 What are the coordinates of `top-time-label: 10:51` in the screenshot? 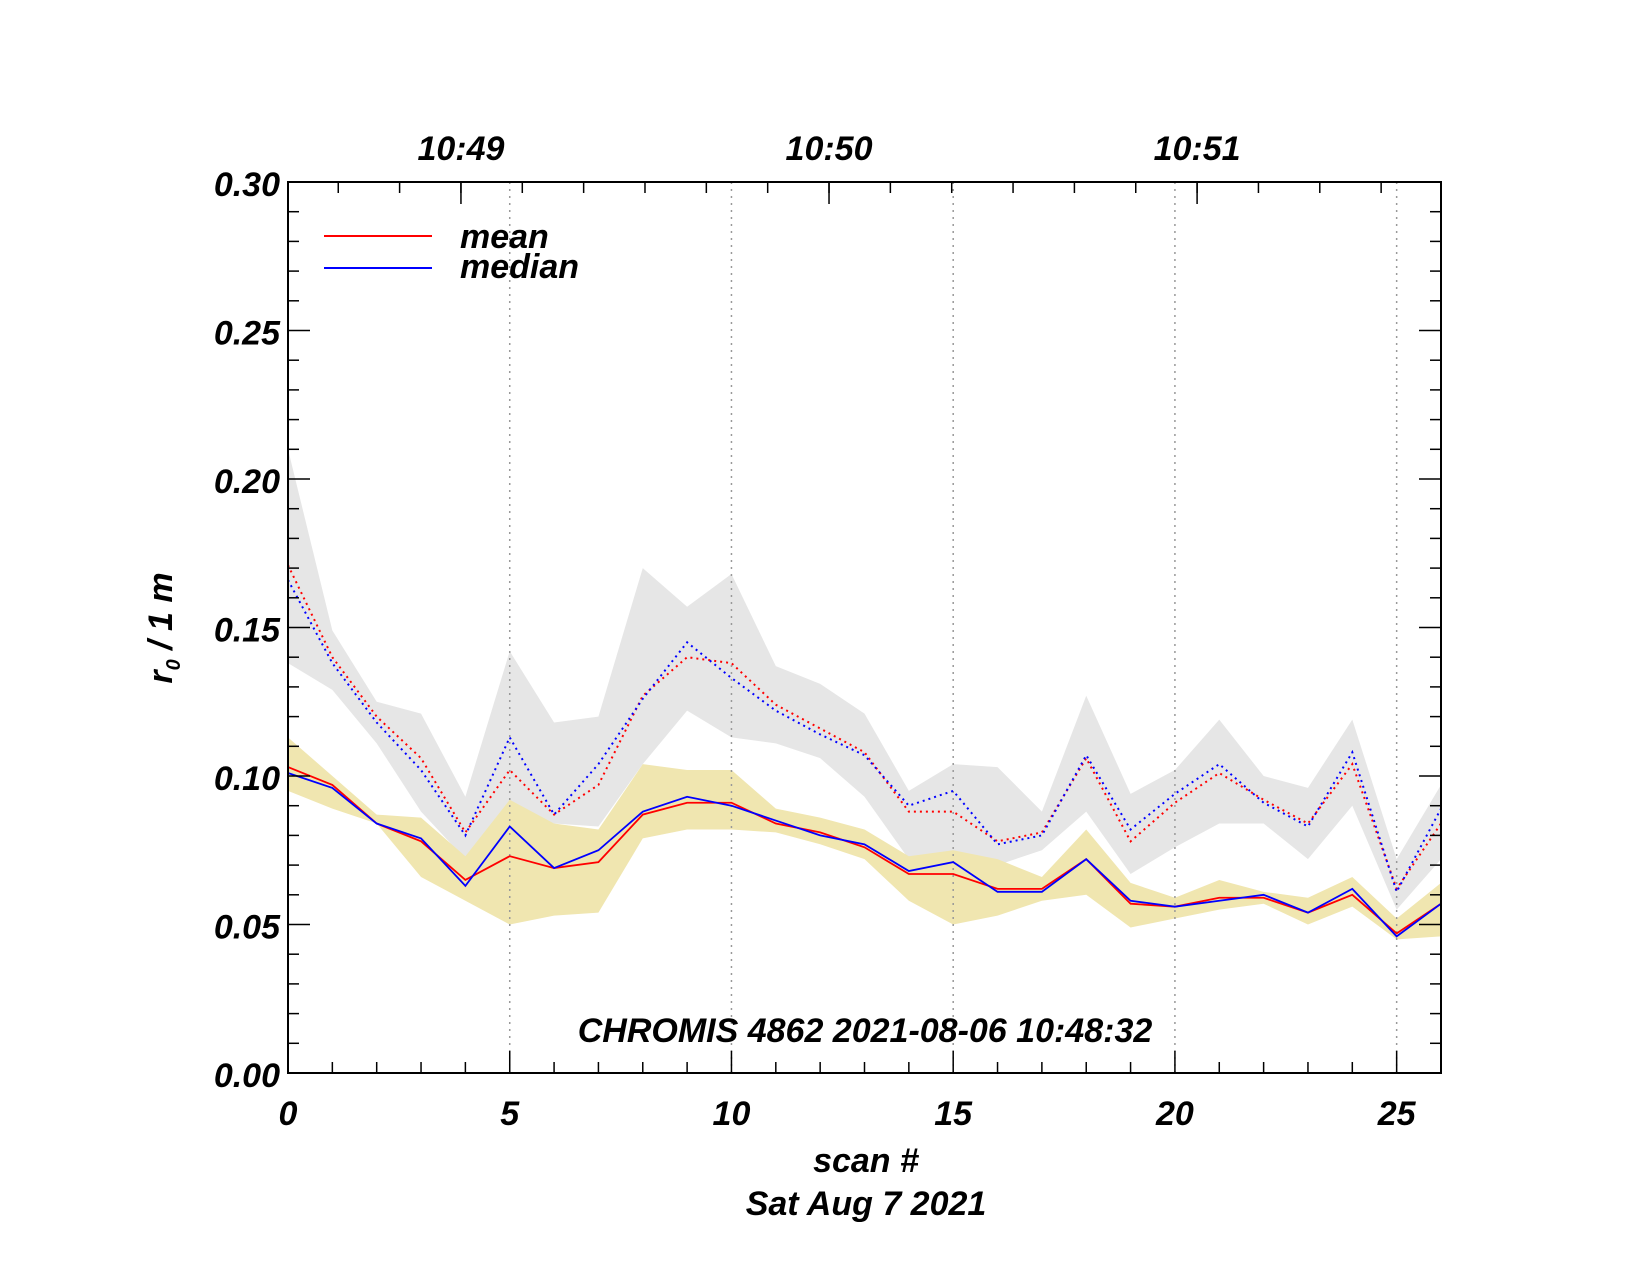 It's located at (1197, 149).